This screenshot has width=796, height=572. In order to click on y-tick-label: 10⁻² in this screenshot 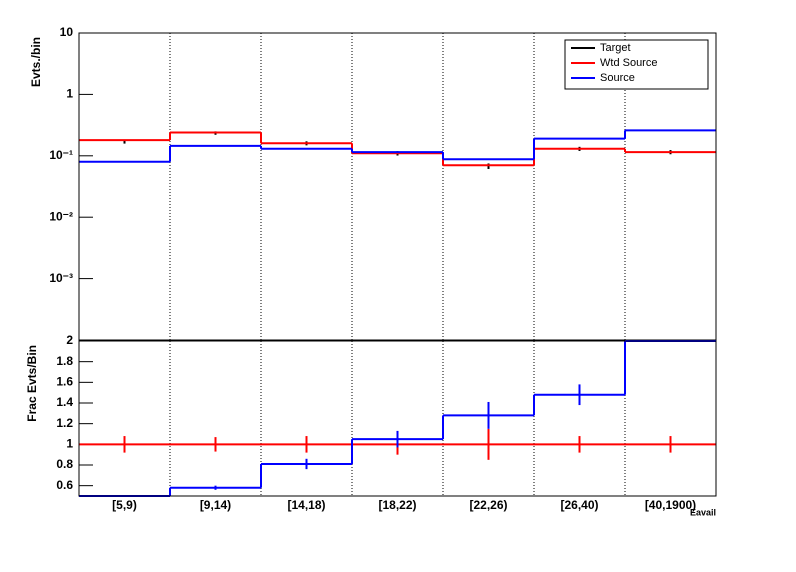, I will do `click(61, 216)`.